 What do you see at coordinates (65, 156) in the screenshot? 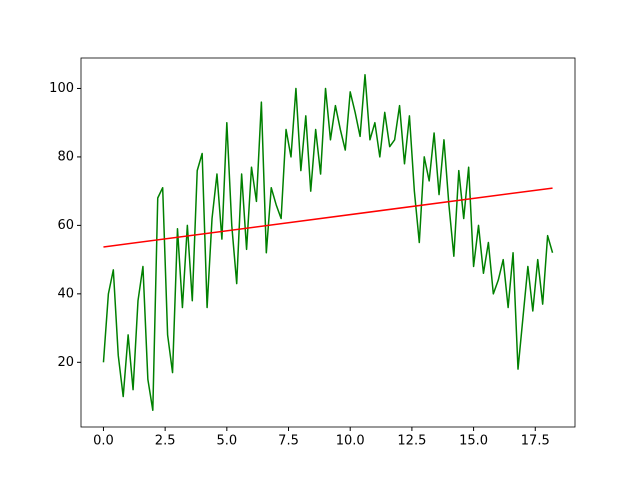
I see `y-tick-label: 80` at bounding box center [65, 156].